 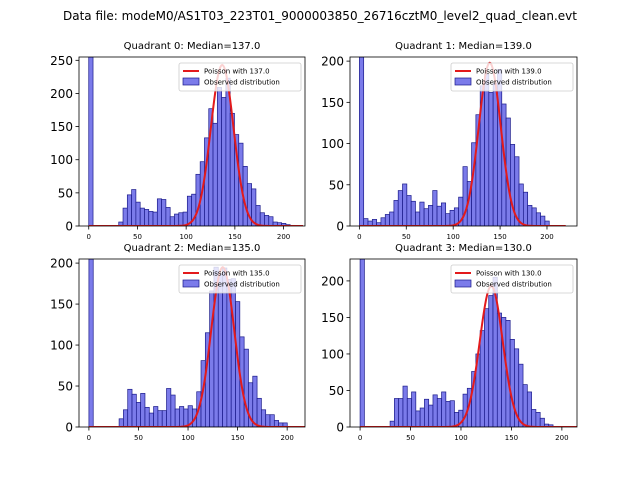 I want to click on legend: Poisson with 137.0 Observed distribution, so click(x=240, y=77).